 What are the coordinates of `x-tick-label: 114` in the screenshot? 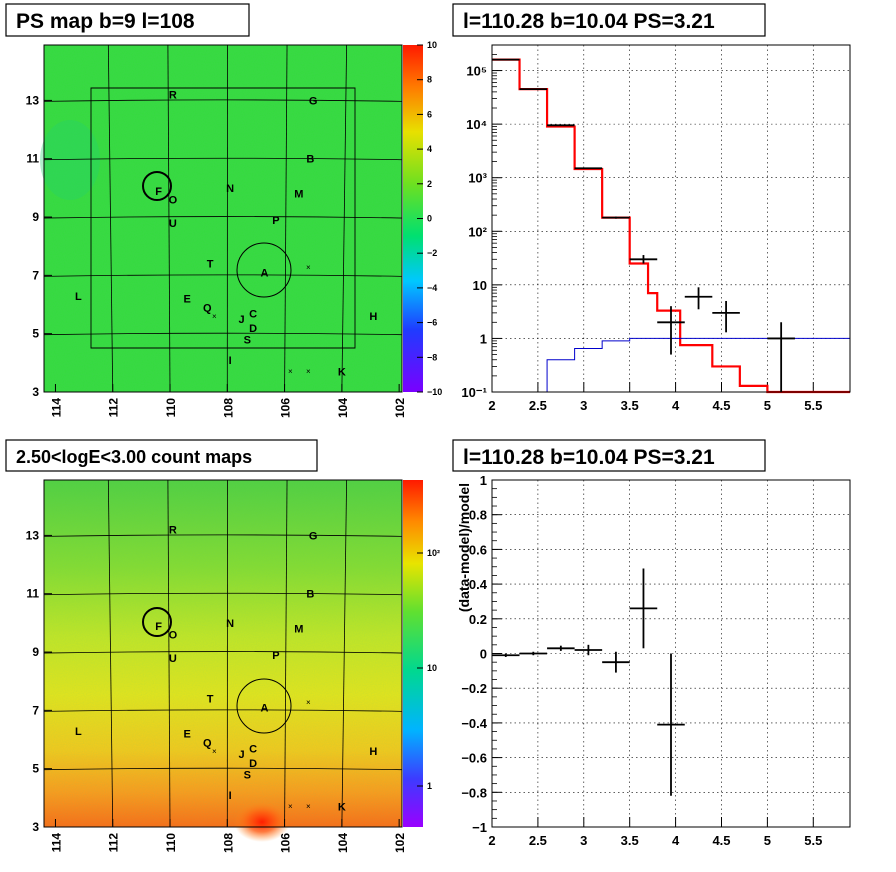 It's located at (56, 843).